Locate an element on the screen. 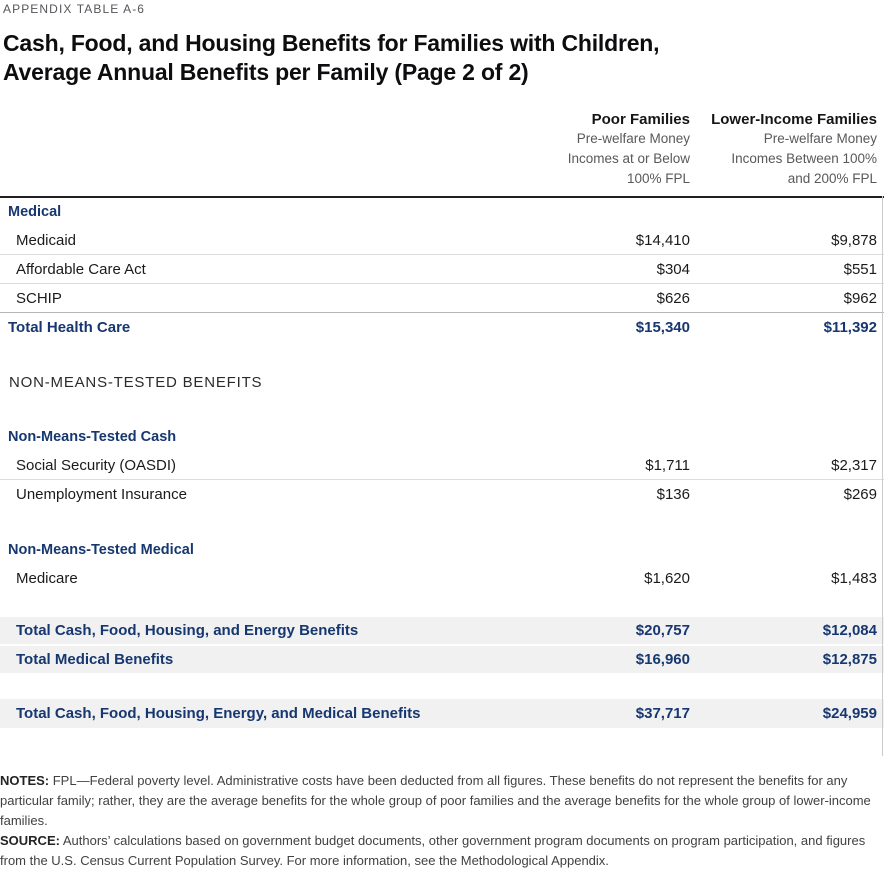 This screenshot has height=875, width=884. lower-income-value: $1,483 is located at coordinates (854, 578).